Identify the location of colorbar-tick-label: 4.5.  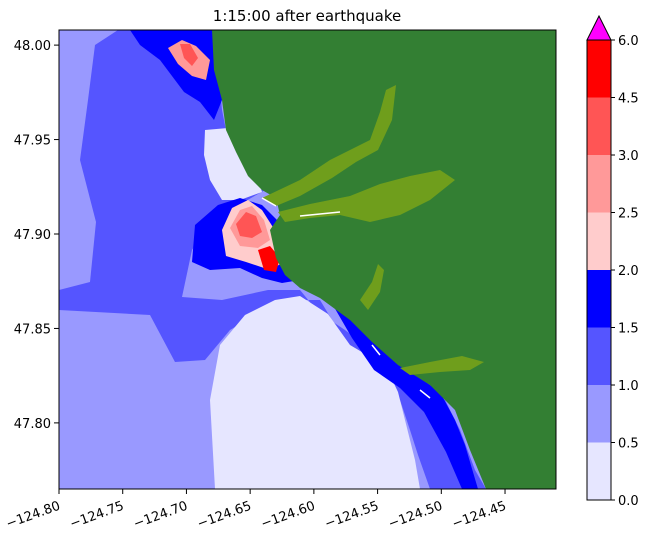
(628, 99).